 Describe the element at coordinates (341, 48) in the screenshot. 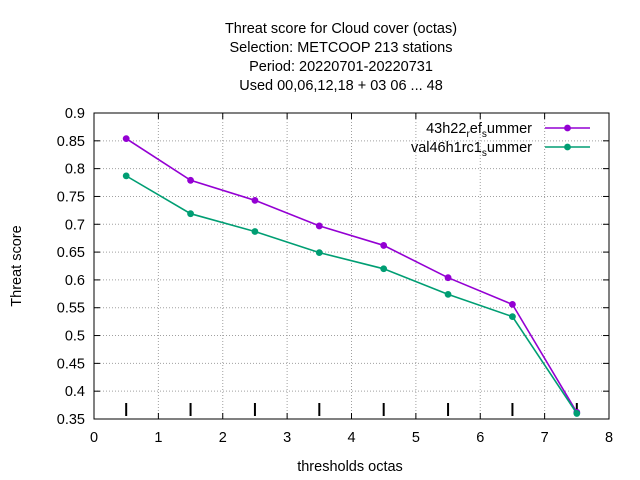

I see `title-line-2: Selection: METCOOP 213 stations` at that location.